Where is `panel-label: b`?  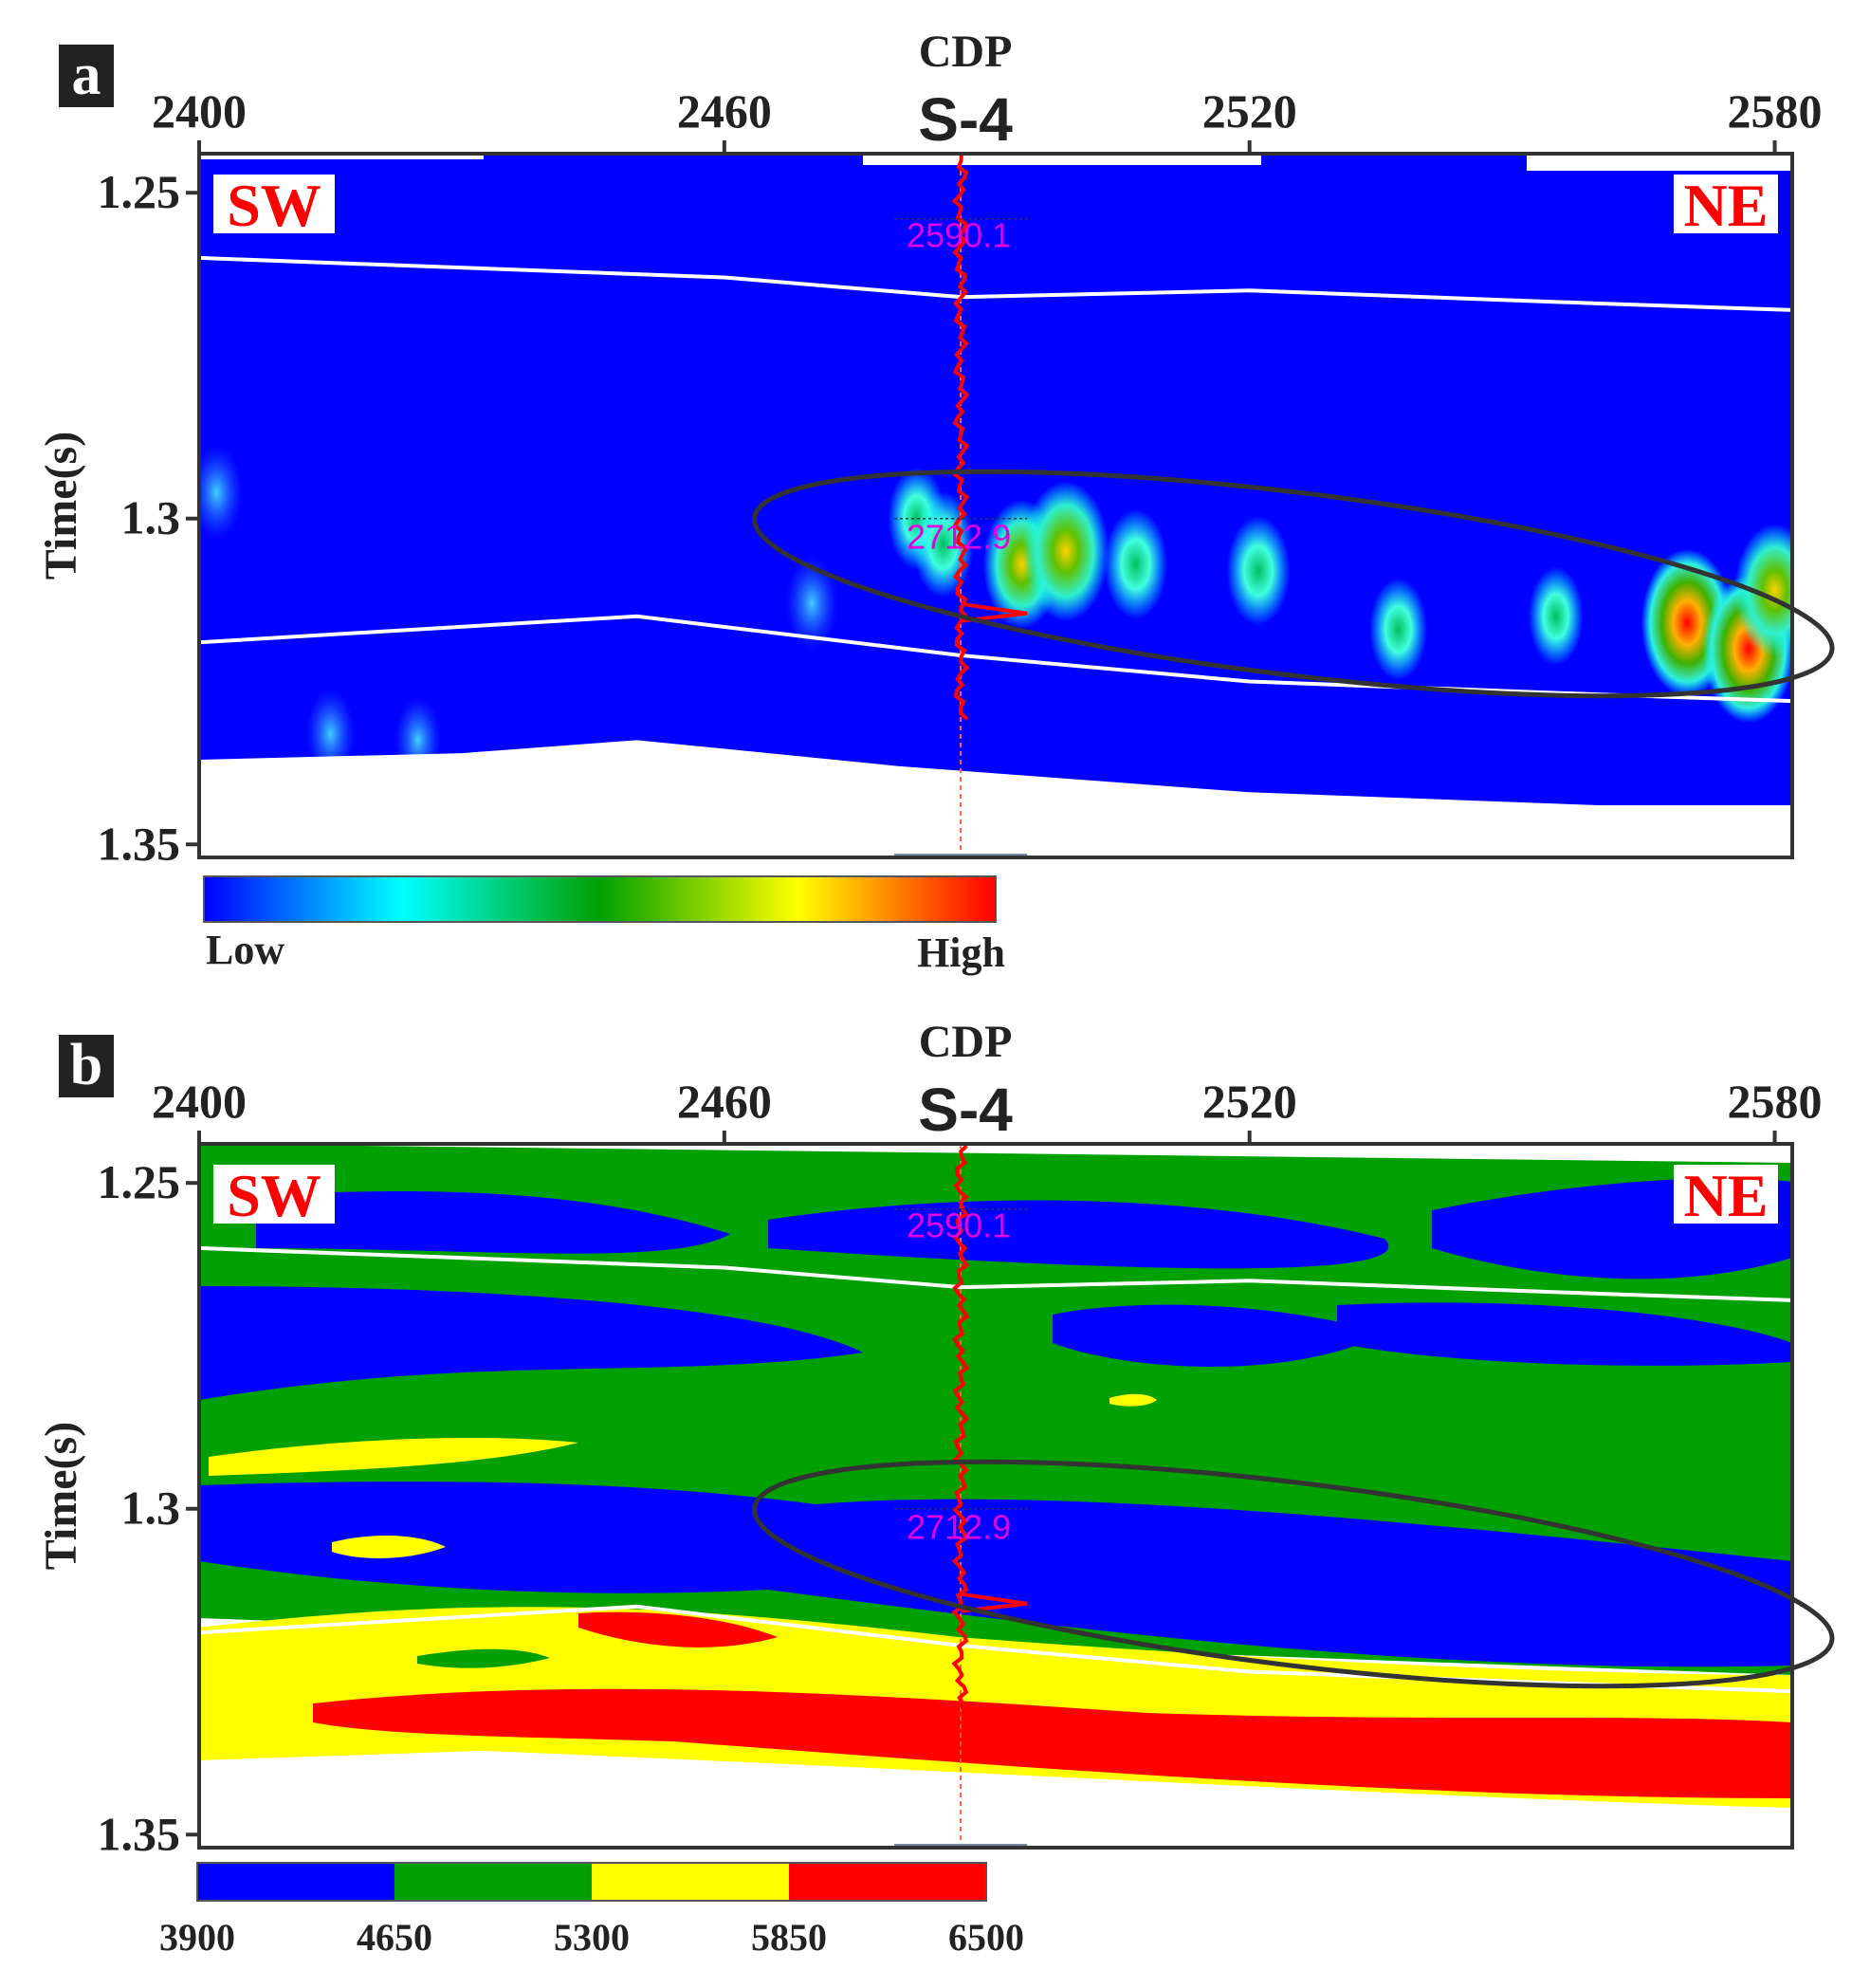 panel-label: b is located at coordinates (86, 1065).